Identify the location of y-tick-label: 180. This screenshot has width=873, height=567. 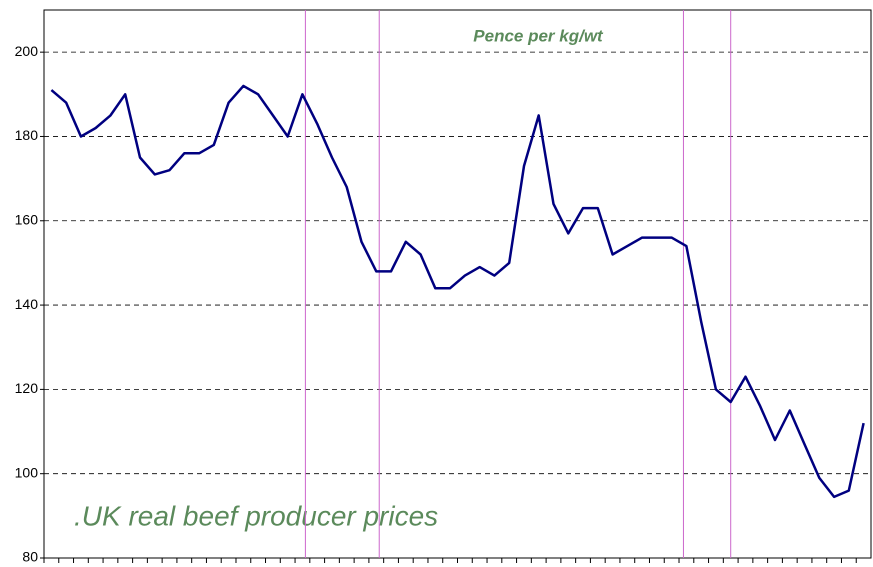
(27, 135).